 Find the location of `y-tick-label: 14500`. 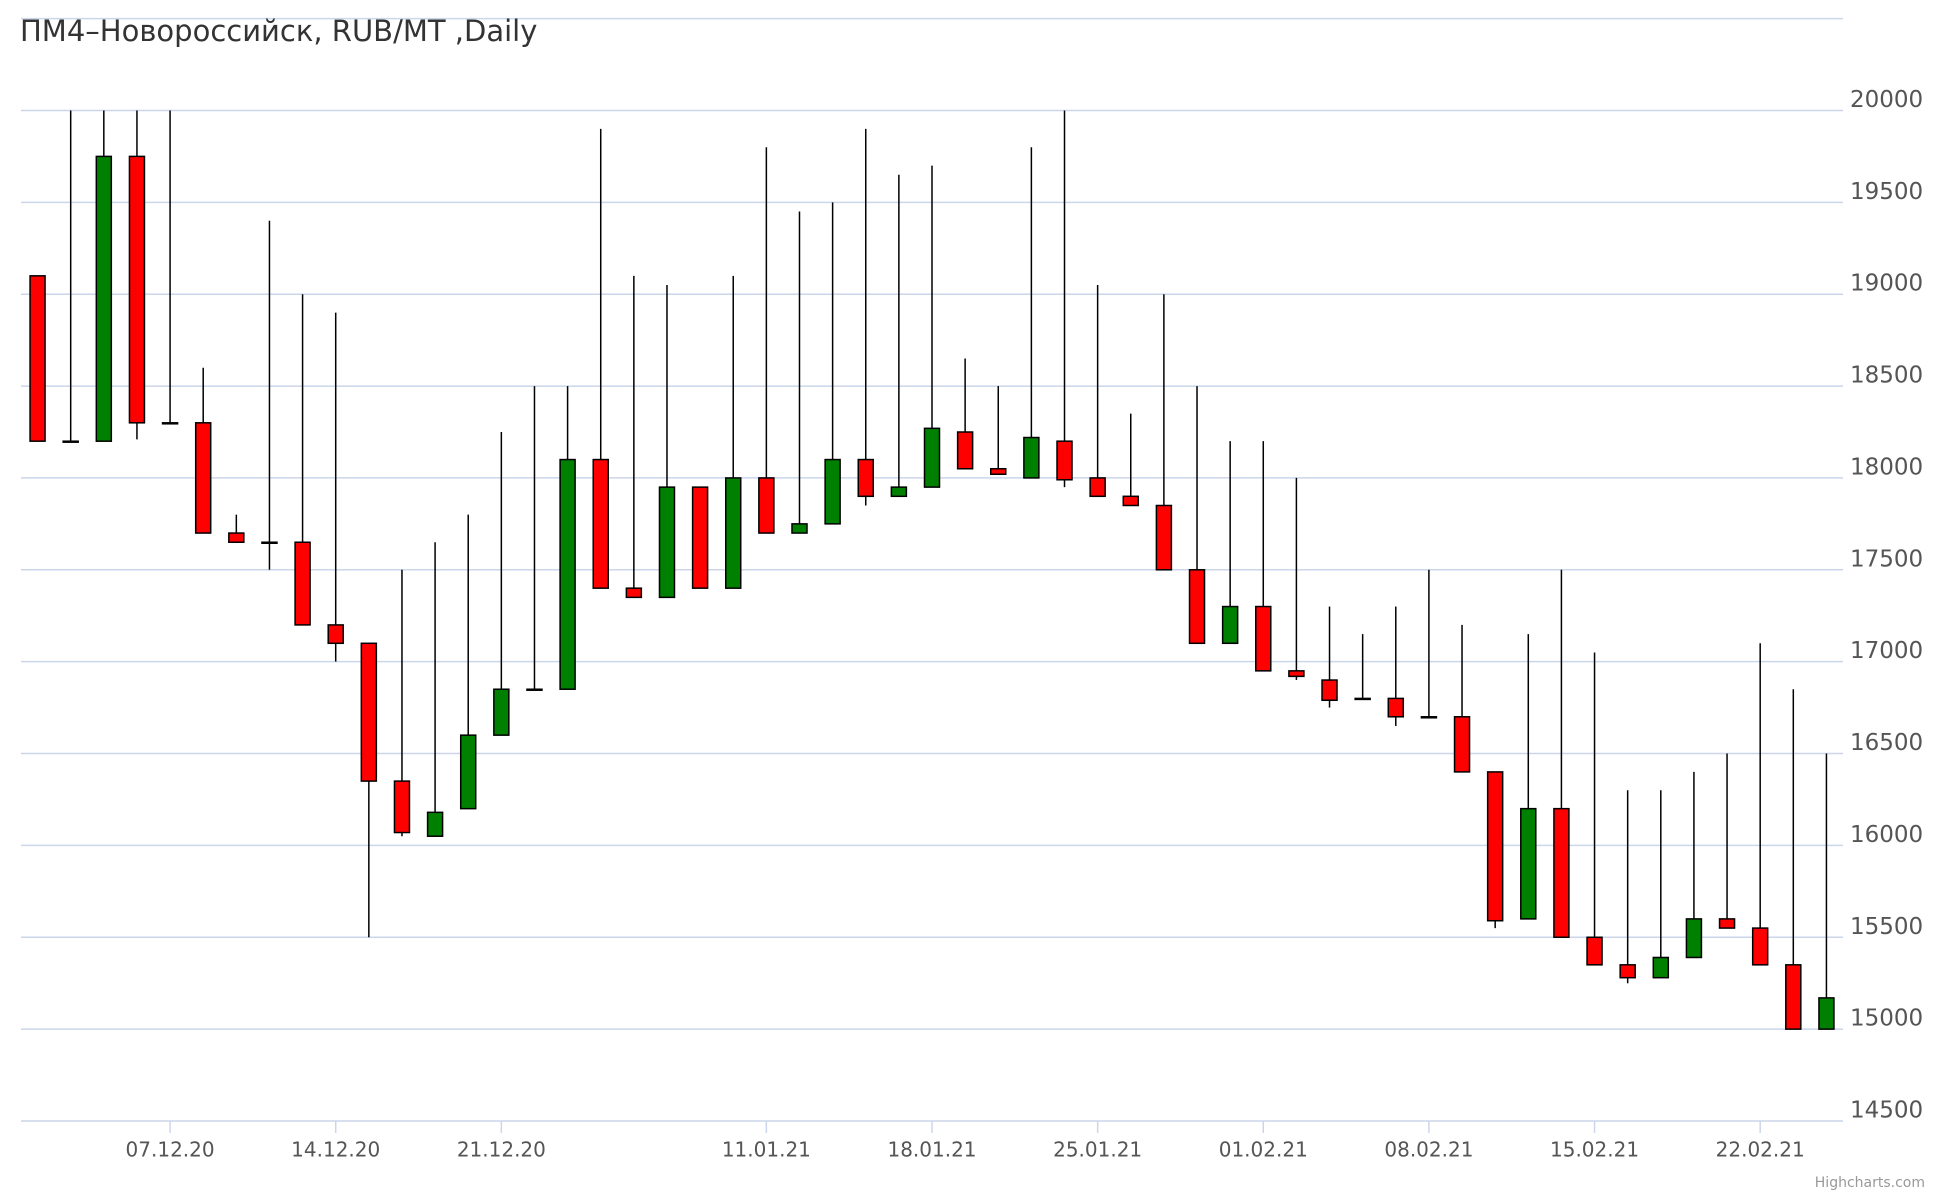

y-tick-label: 14500 is located at coordinates (1886, 1111).